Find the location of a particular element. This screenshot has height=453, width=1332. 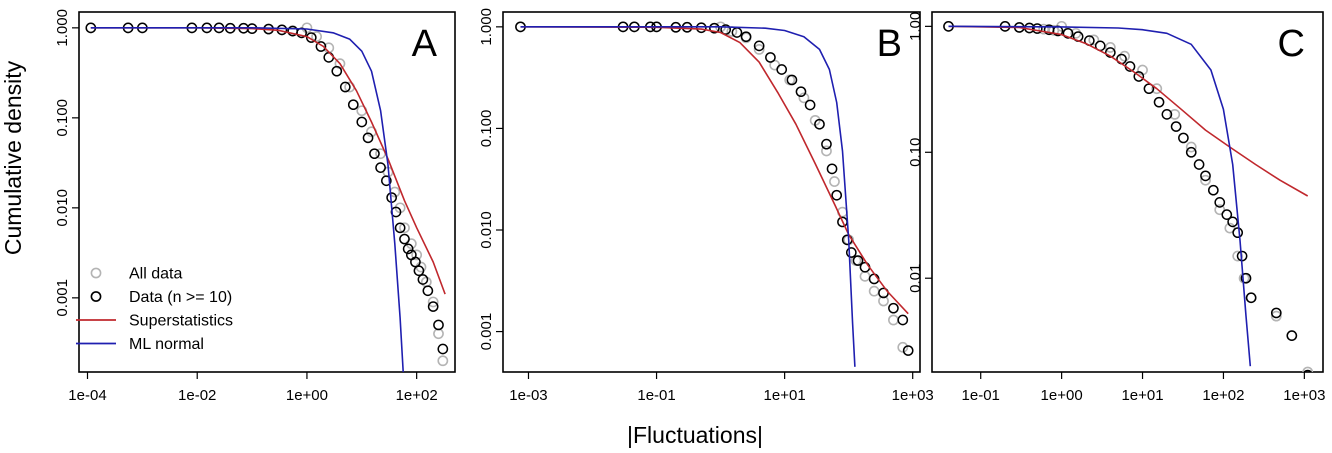

x-tick-label: 1e+03 is located at coordinates (1304, 395).